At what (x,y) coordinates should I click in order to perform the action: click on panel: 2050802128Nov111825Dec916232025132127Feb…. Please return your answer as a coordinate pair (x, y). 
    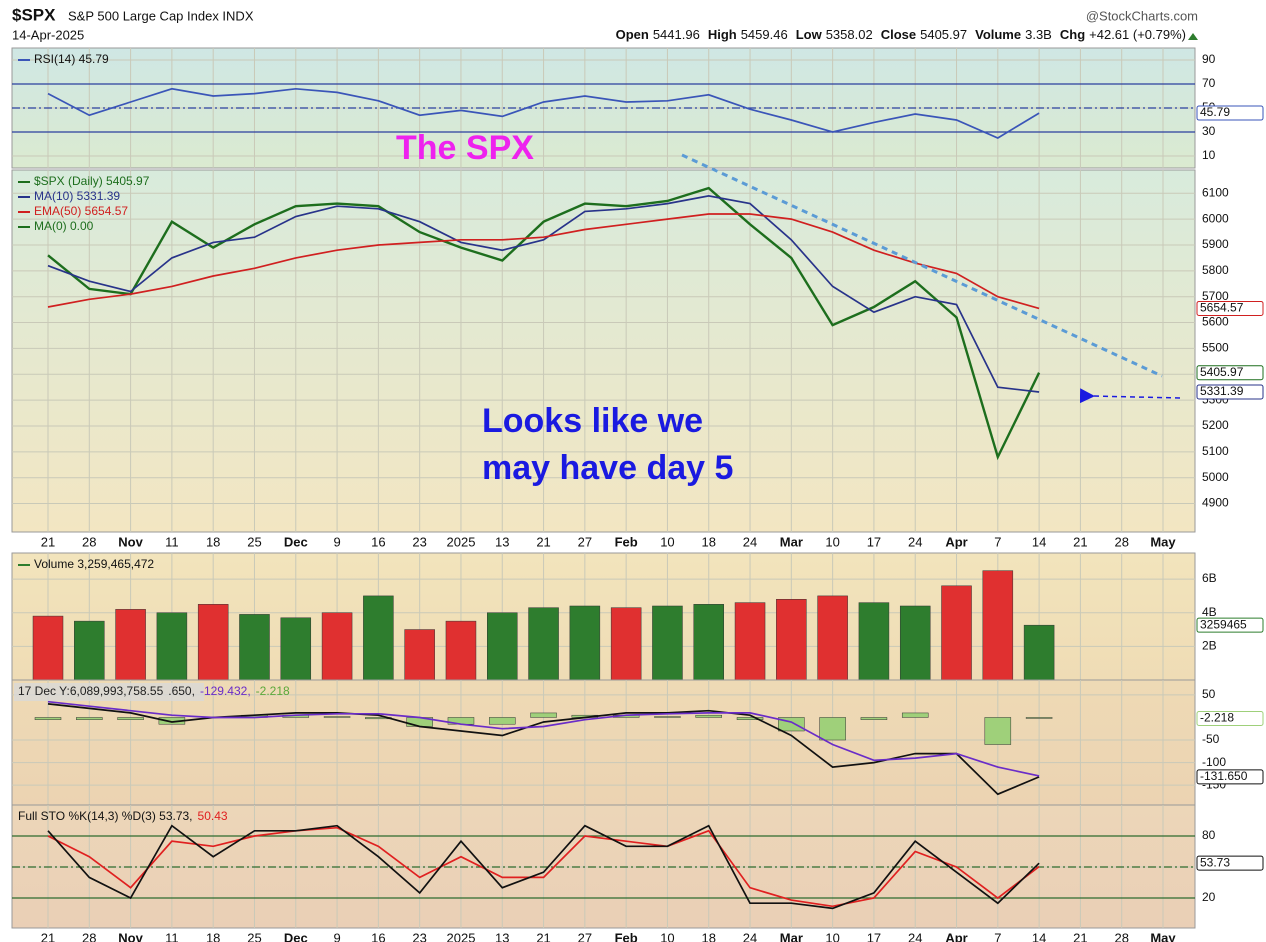
    Looking at the image, I should click on (637, 873).